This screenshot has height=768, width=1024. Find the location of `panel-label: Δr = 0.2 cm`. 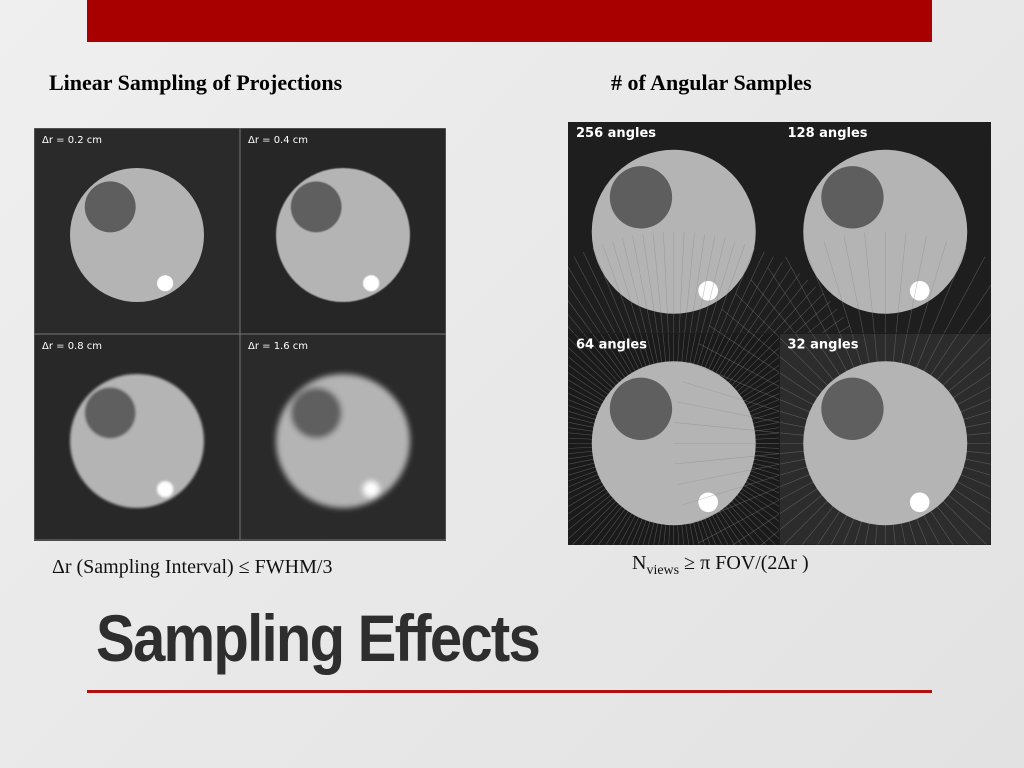

panel-label: Δr = 0.2 cm is located at coordinates (72, 140).